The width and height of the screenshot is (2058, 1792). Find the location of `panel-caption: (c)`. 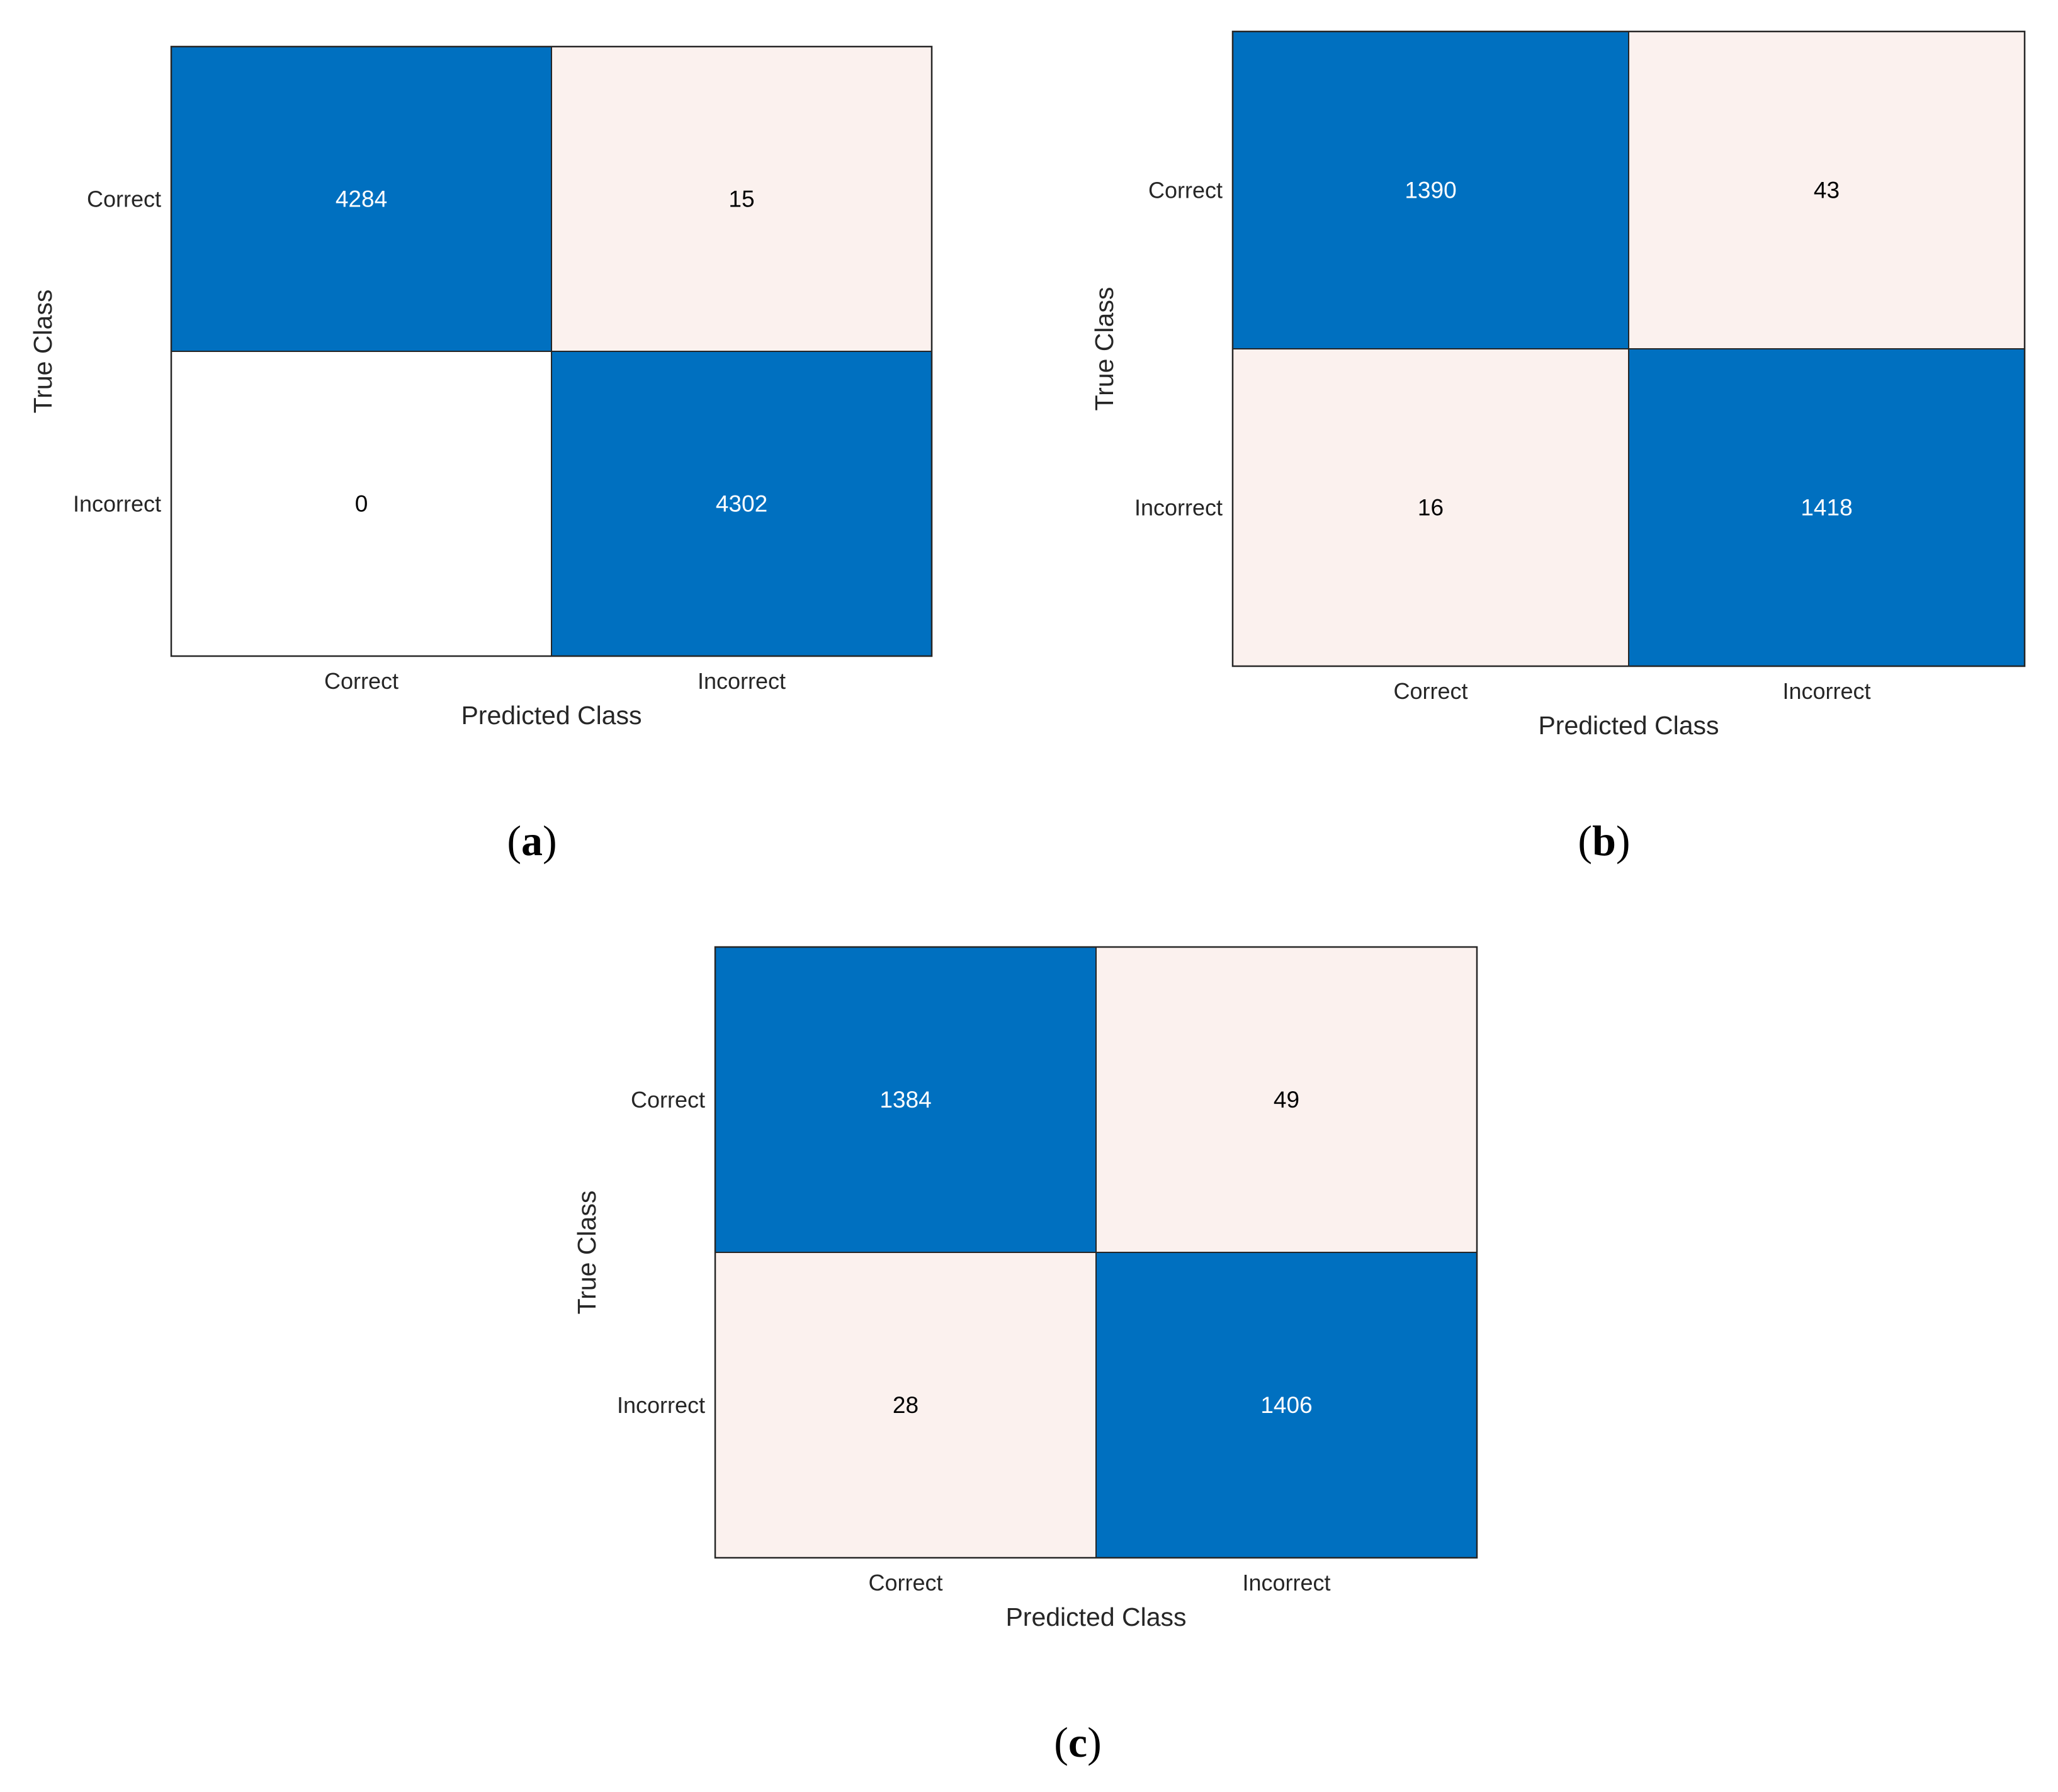

panel-caption: (c) is located at coordinates (1078, 1742).